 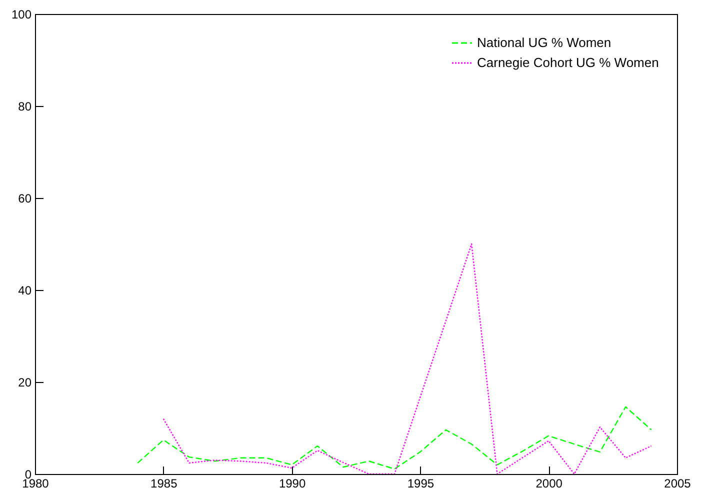 I want to click on line-series, so click(x=394, y=438).